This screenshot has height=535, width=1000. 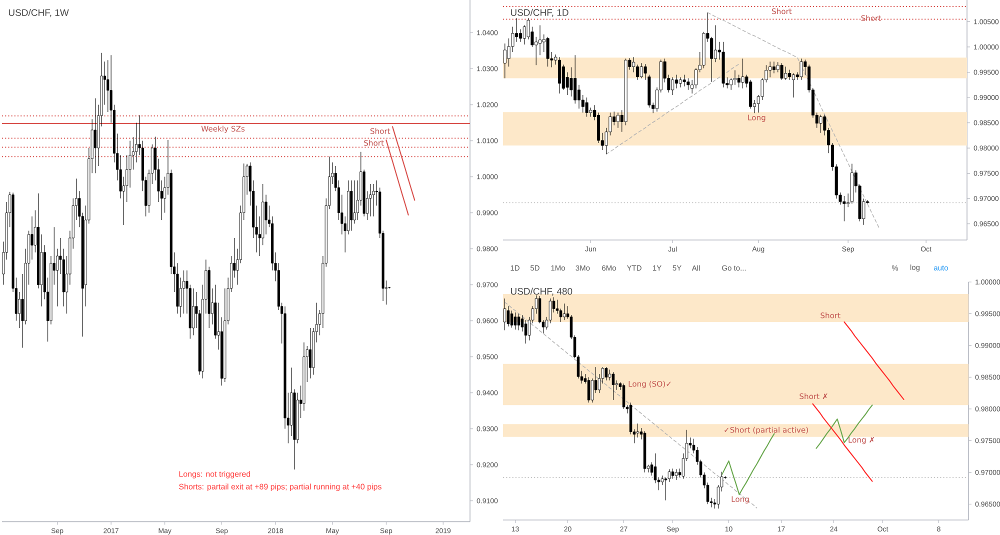 I want to click on annotation: Shorts: partail exit at +89 pips; partial running at +40 pips, so click(x=280, y=488).